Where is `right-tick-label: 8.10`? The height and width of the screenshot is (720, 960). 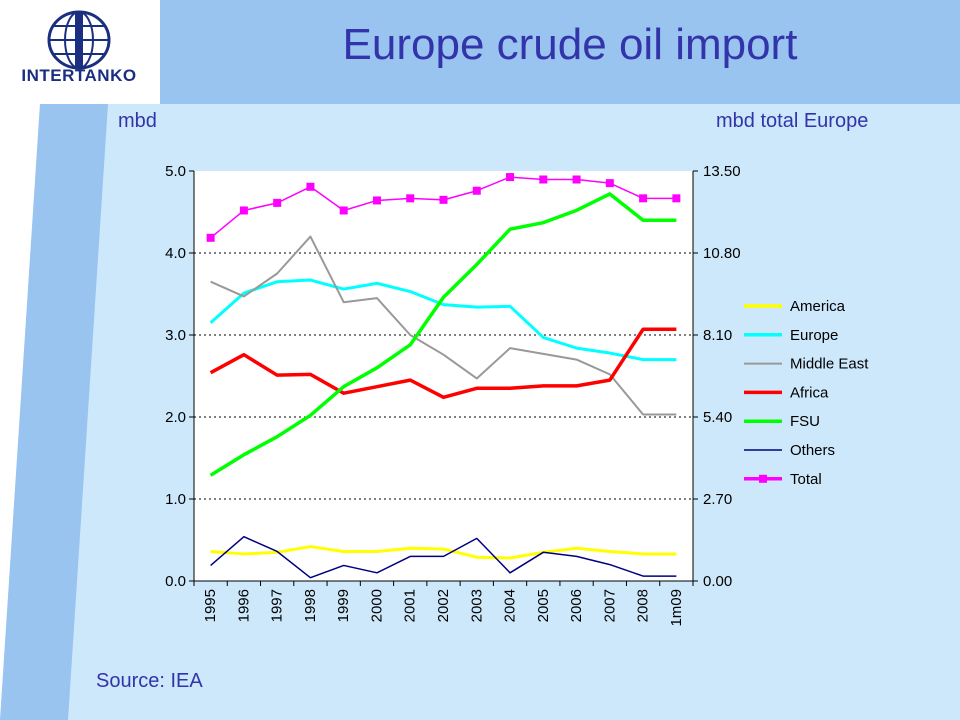
right-tick-label: 8.10 is located at coordinates (717, 335).